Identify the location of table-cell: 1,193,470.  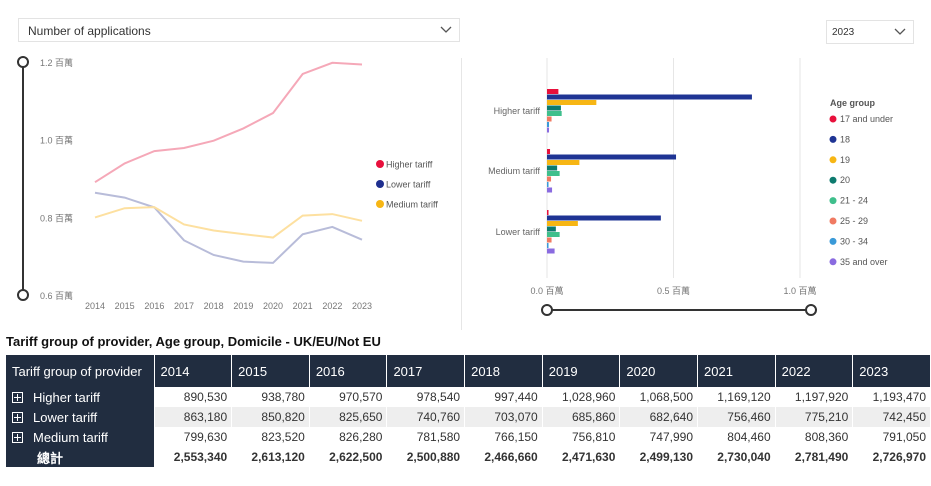
(891, 397).